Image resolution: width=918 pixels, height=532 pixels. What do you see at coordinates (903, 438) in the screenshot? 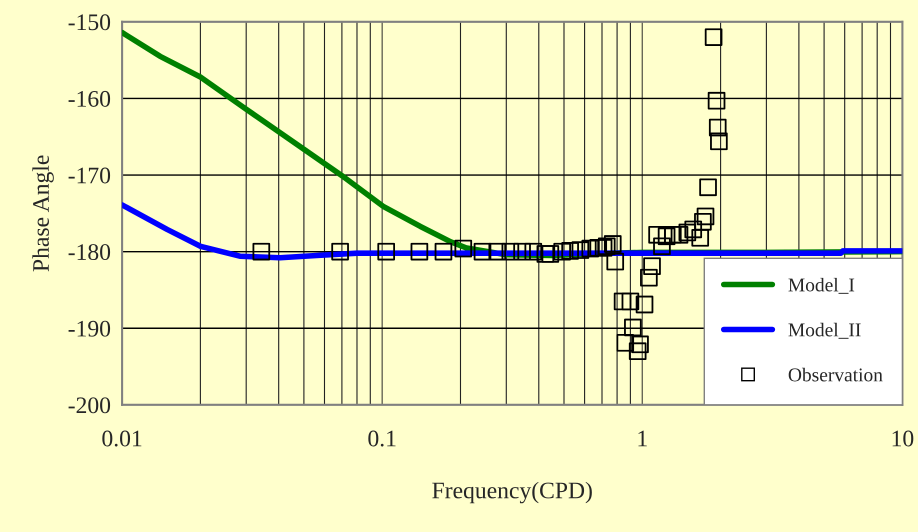
I see `x-tick-label: 10` at bounding box center [903, 438].